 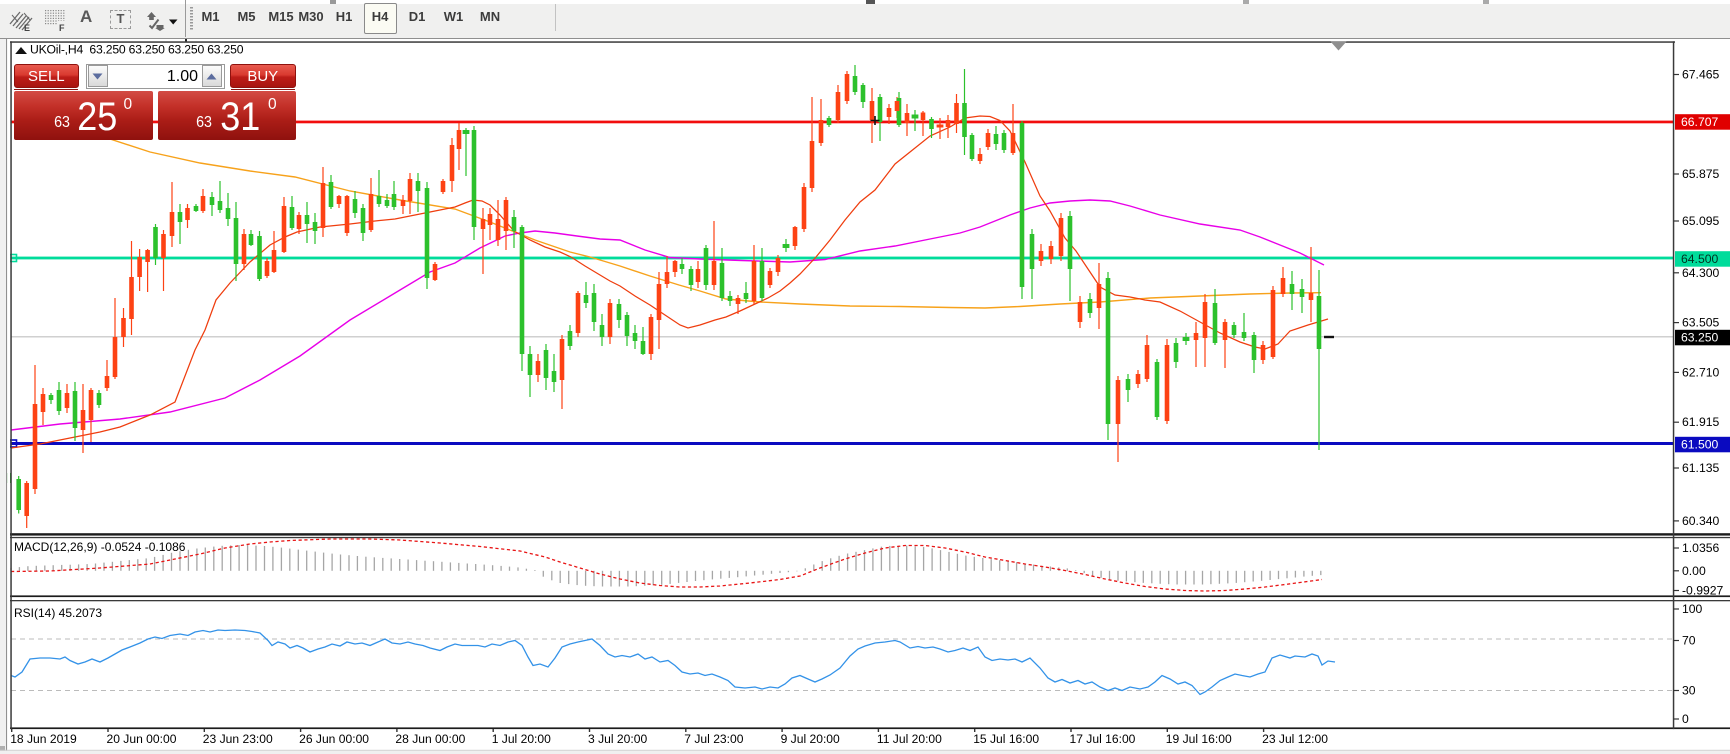 What do you see at coordinates (1703, 591) in the screenshot?
I see `svg-text: -0.9927` at bounding box center [1703, 591].